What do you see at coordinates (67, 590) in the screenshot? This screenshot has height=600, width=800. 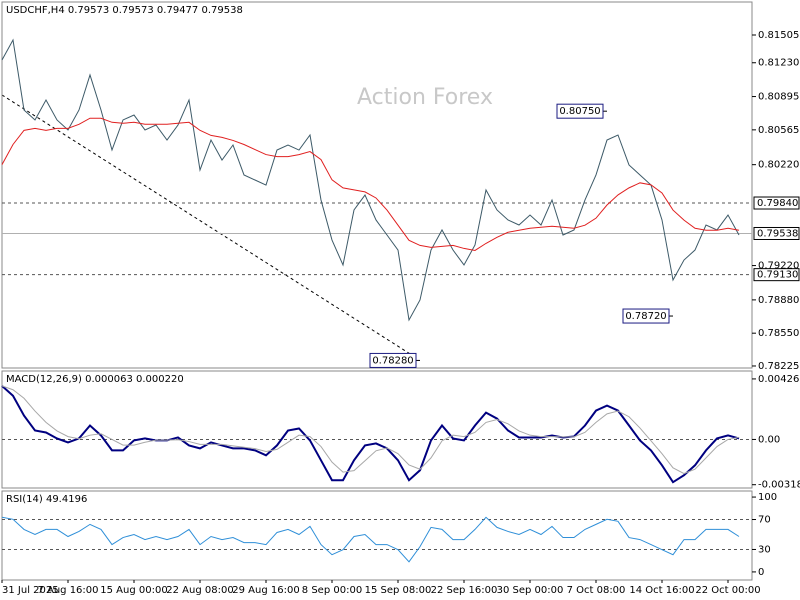 I see `x-tick-label: 7 Aug 16:00` at bounding box center [67, 590].